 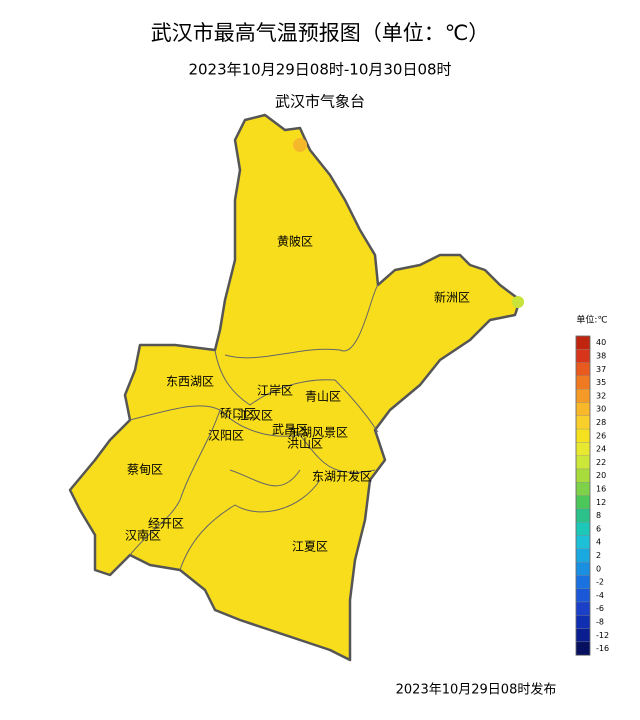 What do you see at coordinates (601, 409) in the screenshot?
I see `legend-label: 30` at bounding box center [601, 409].